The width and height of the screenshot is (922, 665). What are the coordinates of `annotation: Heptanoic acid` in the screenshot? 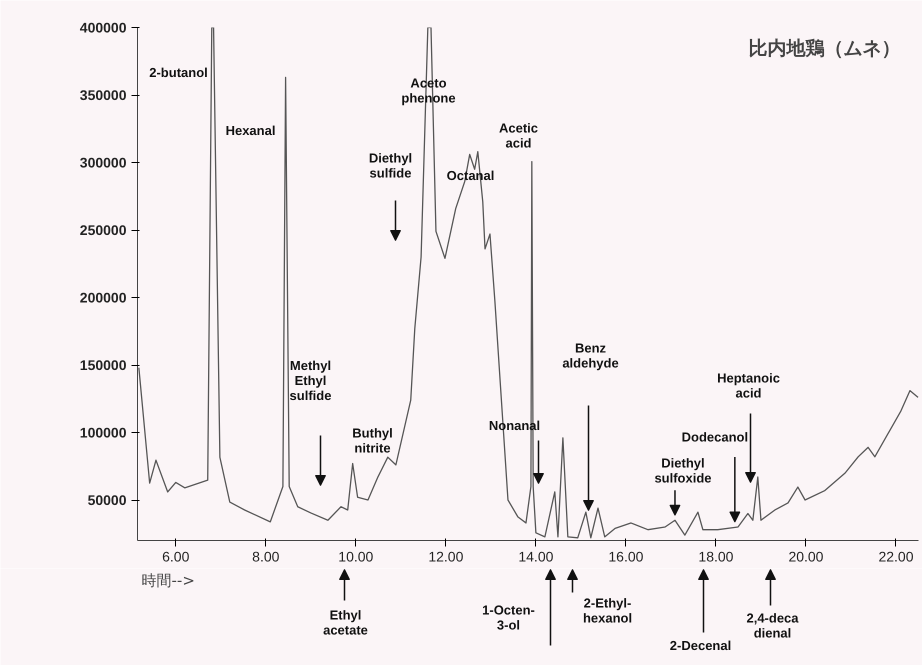 It's located at (748, 385).